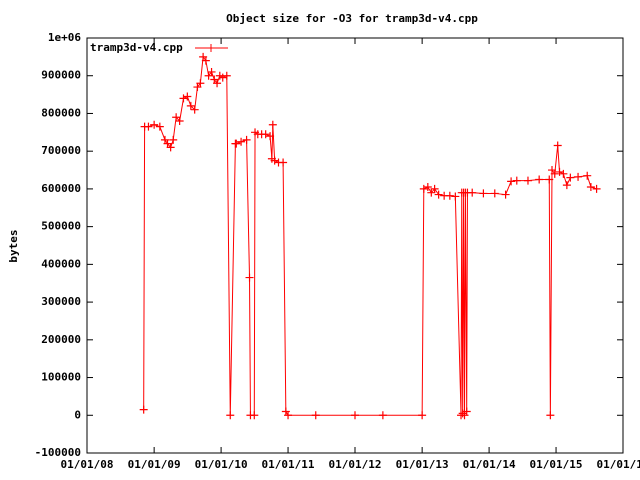 This screenshot has height=480, width=640. What do you see at coordinates (288, 464) in the screenshot?
I see `x-tick-label: 01/01/11` at bounding box center [288, 464].